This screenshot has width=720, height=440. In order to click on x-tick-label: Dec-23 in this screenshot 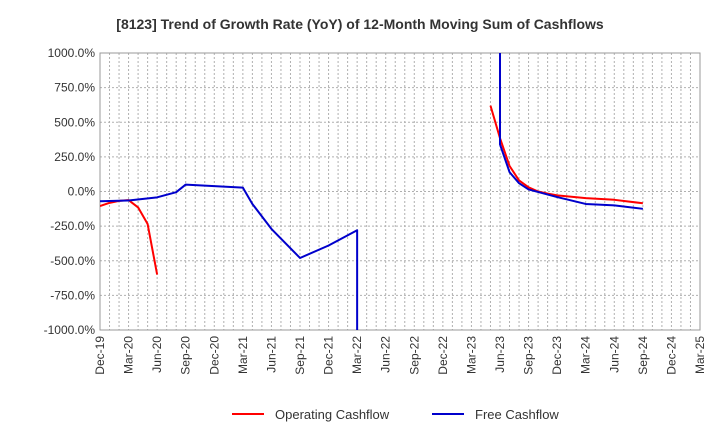, I will do `click(557, 355)`.